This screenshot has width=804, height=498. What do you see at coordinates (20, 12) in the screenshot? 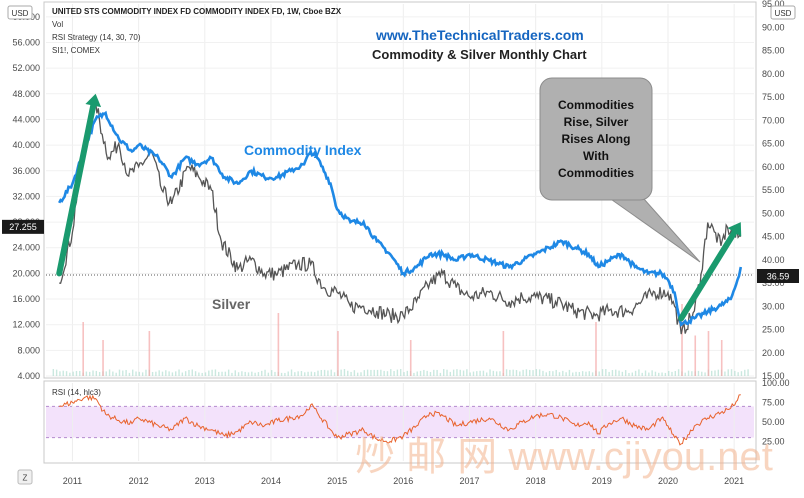
I see `usd-left-badge` at bounding box center [20, 12].